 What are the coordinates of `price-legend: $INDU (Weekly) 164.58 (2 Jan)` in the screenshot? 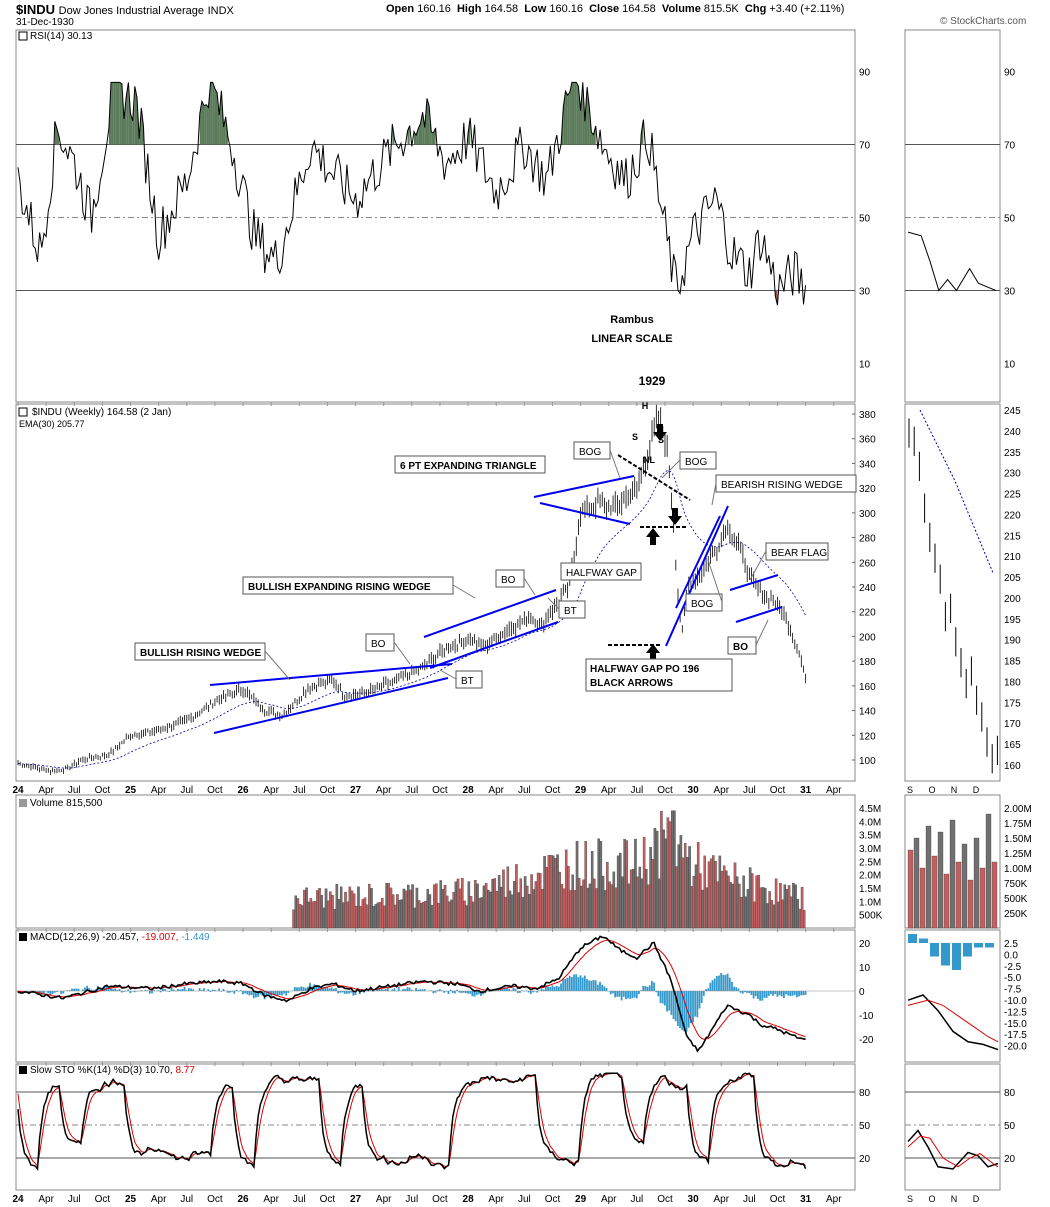 It's located at (101, 412).